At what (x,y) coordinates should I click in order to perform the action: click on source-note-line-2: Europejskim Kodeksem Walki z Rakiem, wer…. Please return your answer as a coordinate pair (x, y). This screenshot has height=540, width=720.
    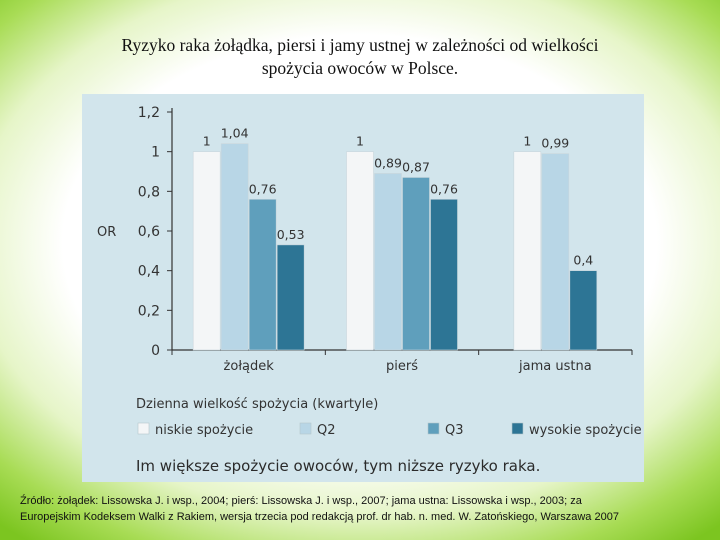
    Looking at the image, I should click on (319, 517).